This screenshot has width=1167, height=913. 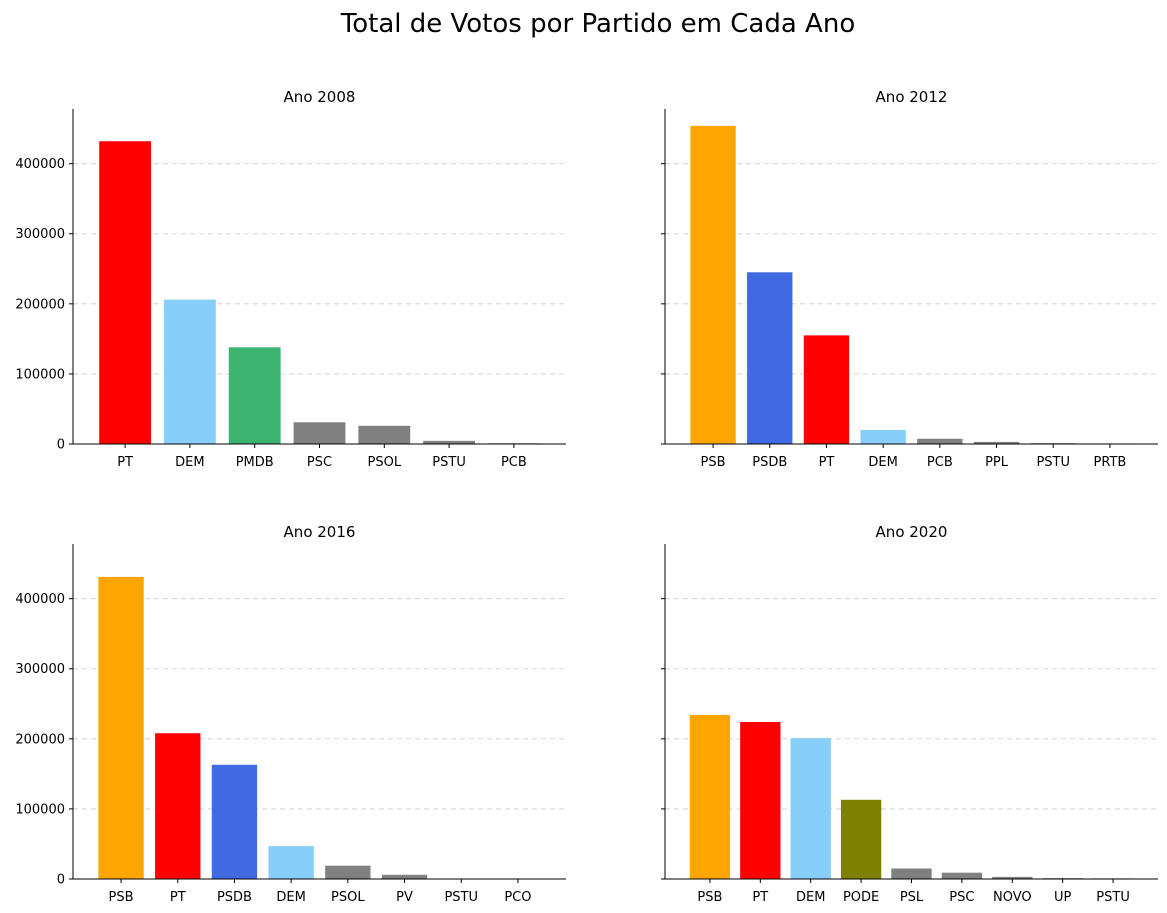 What do you see at coordinates (517, 897) in the screenshot?
I see `x-tick-label: PCO` at bounding box center [517, 897].